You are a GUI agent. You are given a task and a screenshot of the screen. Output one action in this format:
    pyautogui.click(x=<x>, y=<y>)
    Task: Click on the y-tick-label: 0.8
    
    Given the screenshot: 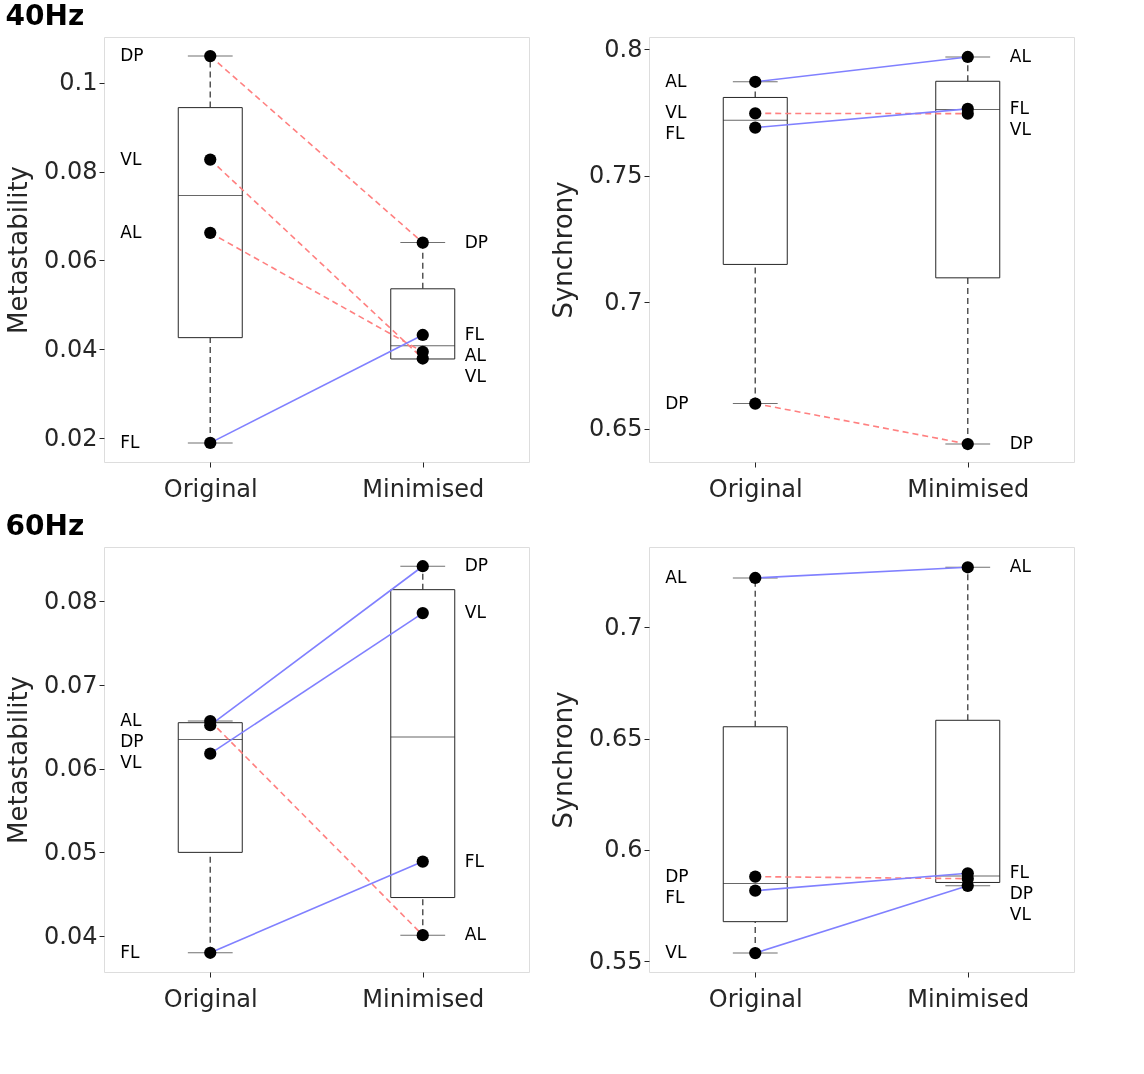 What is the action you would take?
    pyautogui.click(x=623, y=48)
    